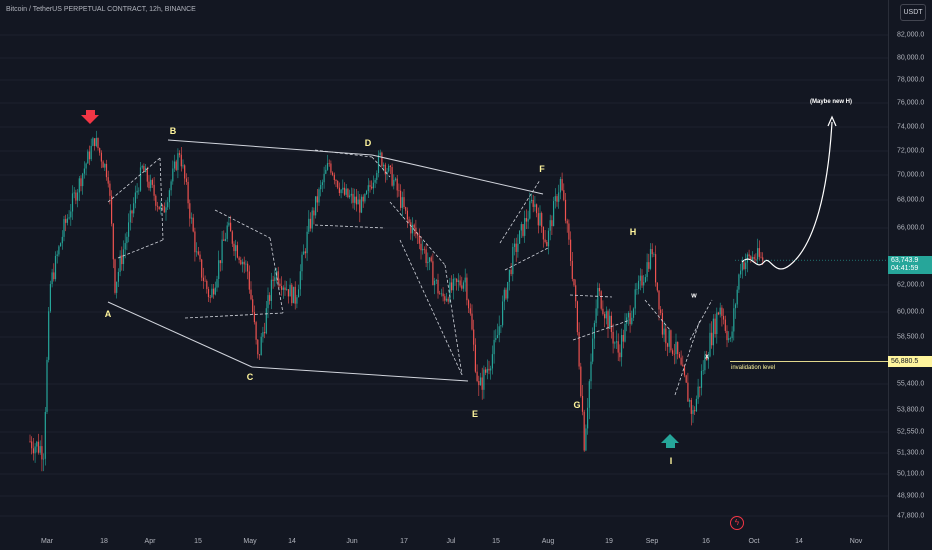 The image size is (932, 550). Describe the element at coordinates (799, 541) in the screenshot. I see `x-tick-label: 14` at that location.